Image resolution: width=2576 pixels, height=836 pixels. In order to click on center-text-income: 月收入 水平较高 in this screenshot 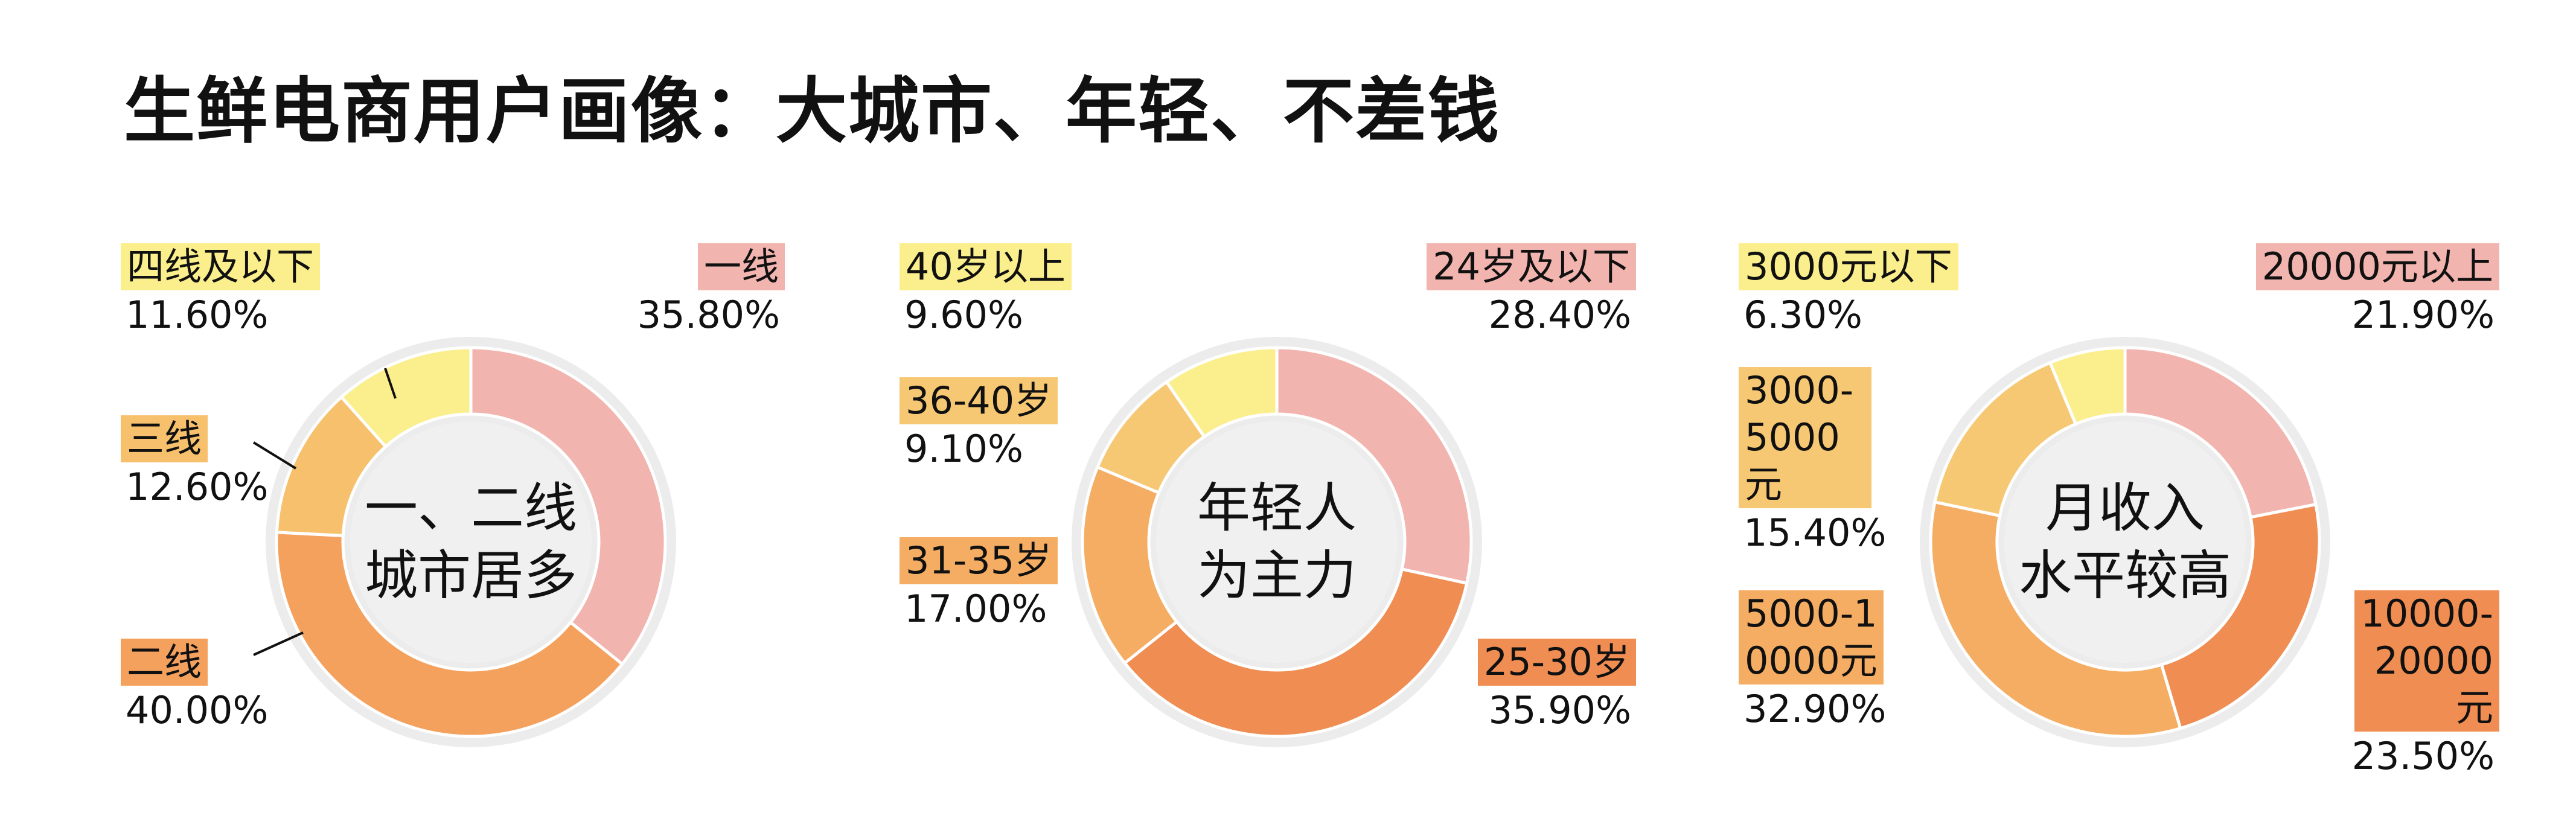, I will do `click(2125, 542)`.